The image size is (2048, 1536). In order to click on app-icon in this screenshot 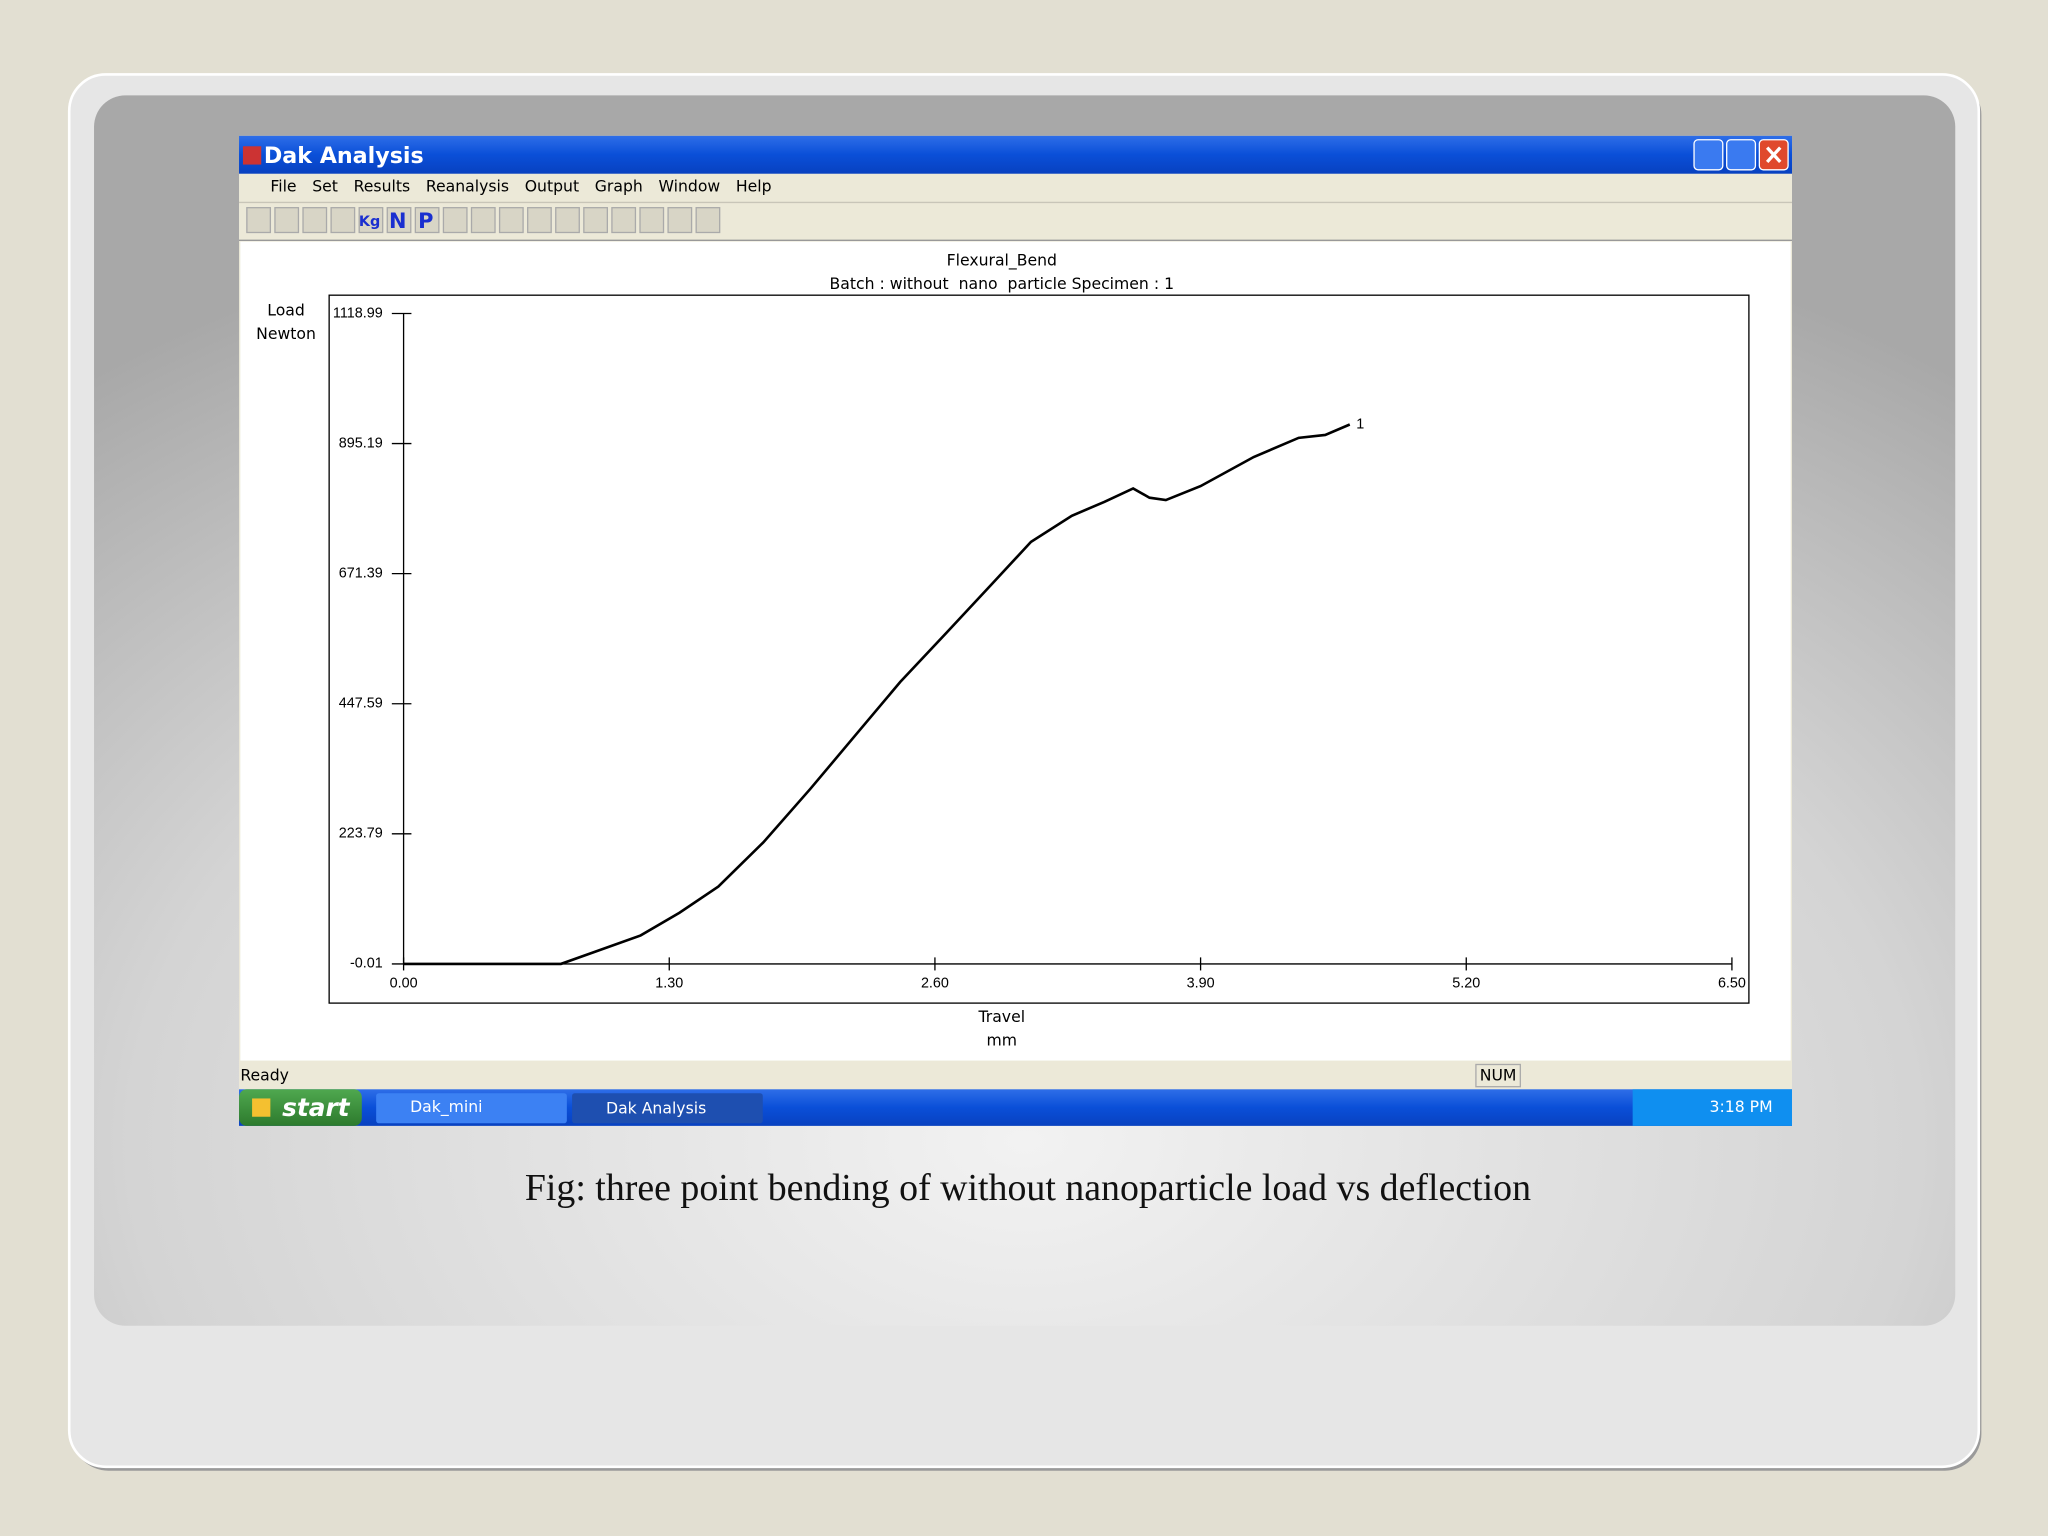, I will do `click(252, 155)`.